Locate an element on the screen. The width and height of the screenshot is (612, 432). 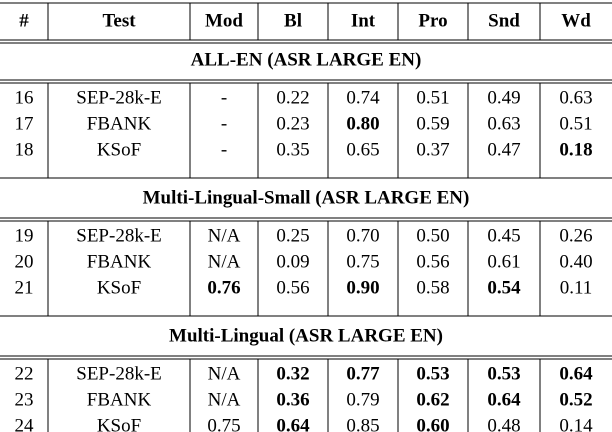
cell: 0.54 is located at coordinates (504, 287).